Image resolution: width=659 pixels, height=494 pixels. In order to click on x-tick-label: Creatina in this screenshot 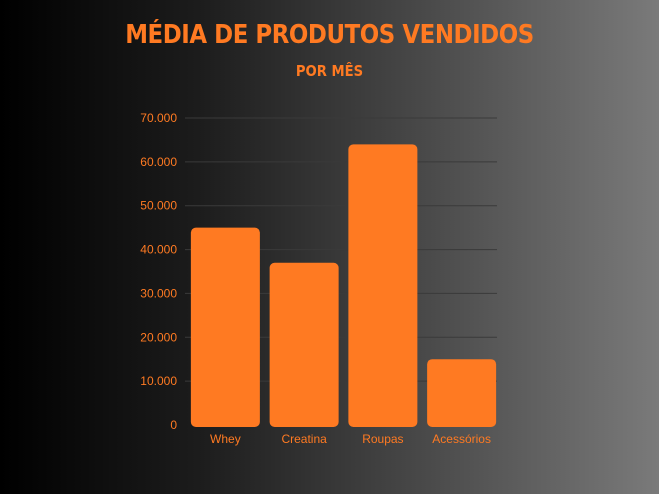, I will do `click(304, 439)`.